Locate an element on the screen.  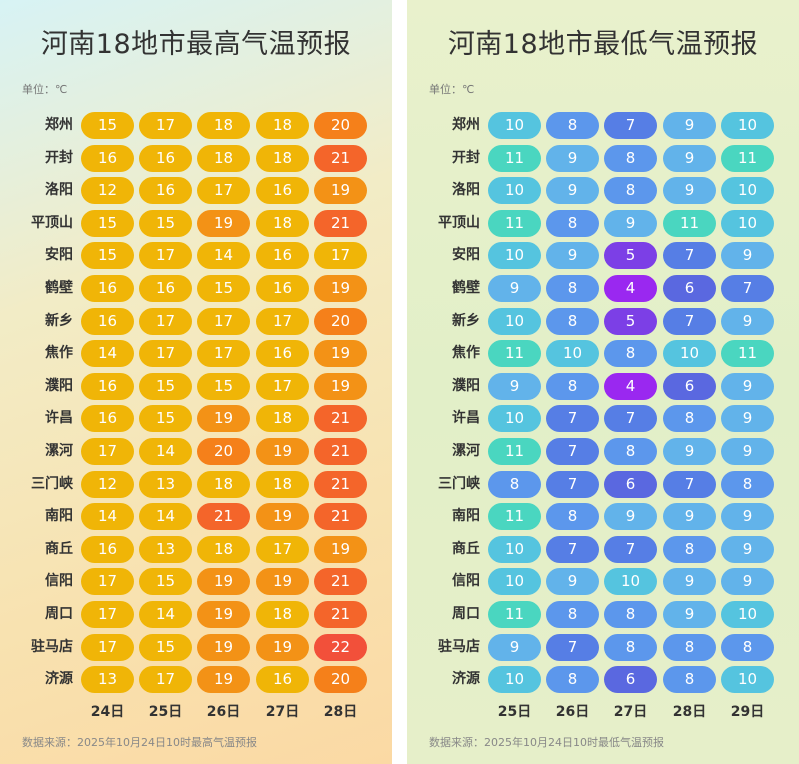
low-row-5: 鹤壁 9 8 4 6 7 is located at coordinates (603, 288).